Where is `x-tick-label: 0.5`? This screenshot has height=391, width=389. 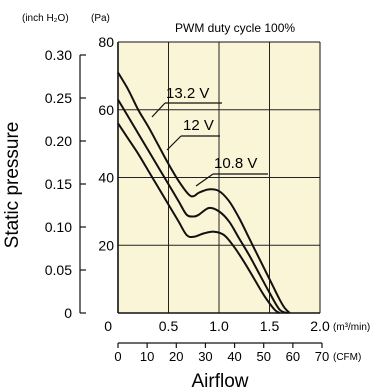 x-tick-label: 0.5 is located at coordinates (169, 326).